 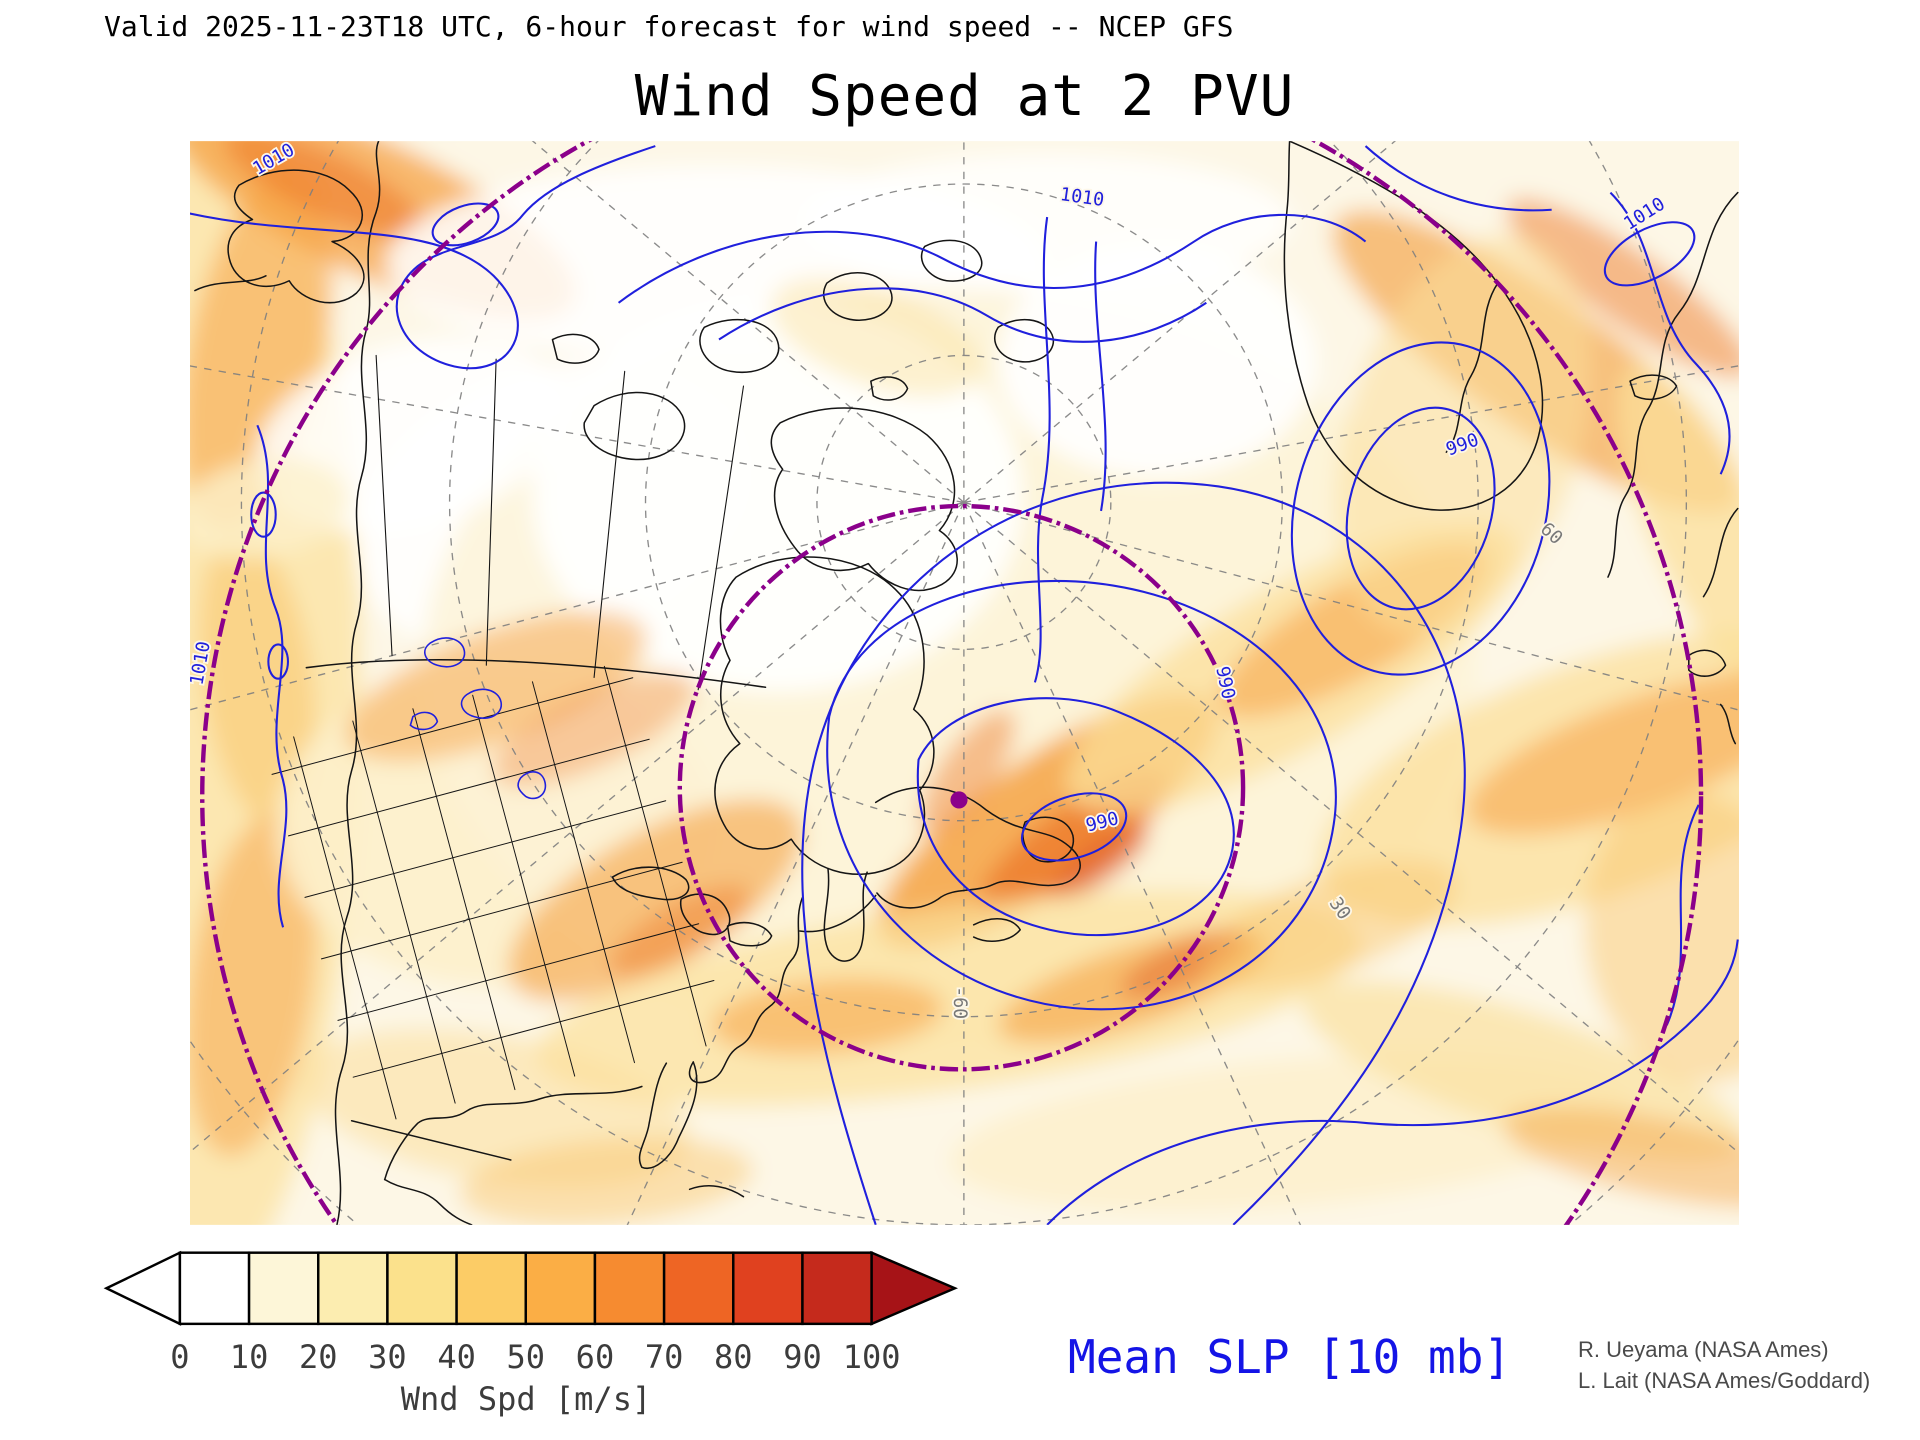 I want to click on colorbar, so click(x=530, y=1288).